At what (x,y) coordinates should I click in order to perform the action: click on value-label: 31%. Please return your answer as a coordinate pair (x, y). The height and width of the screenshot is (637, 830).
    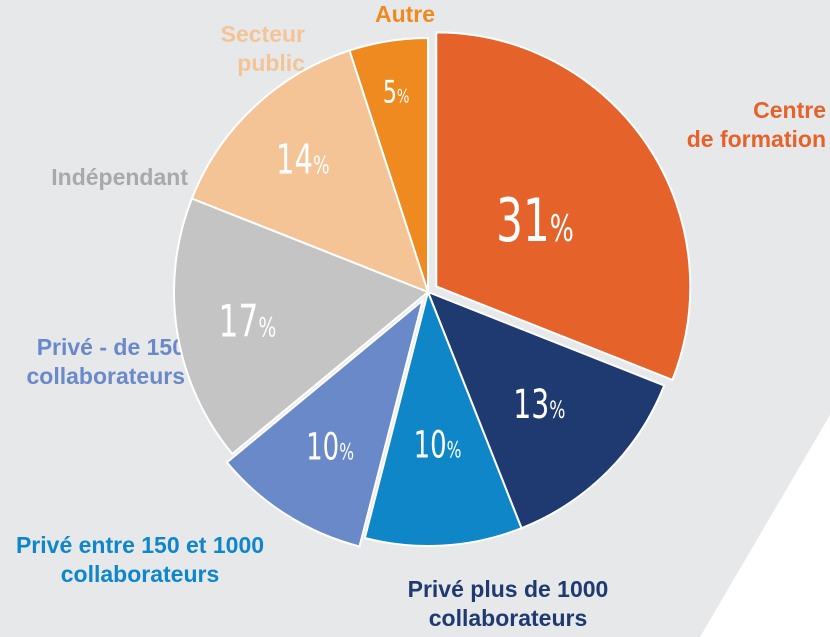
    Looking at the image, I should click on (535, 220).